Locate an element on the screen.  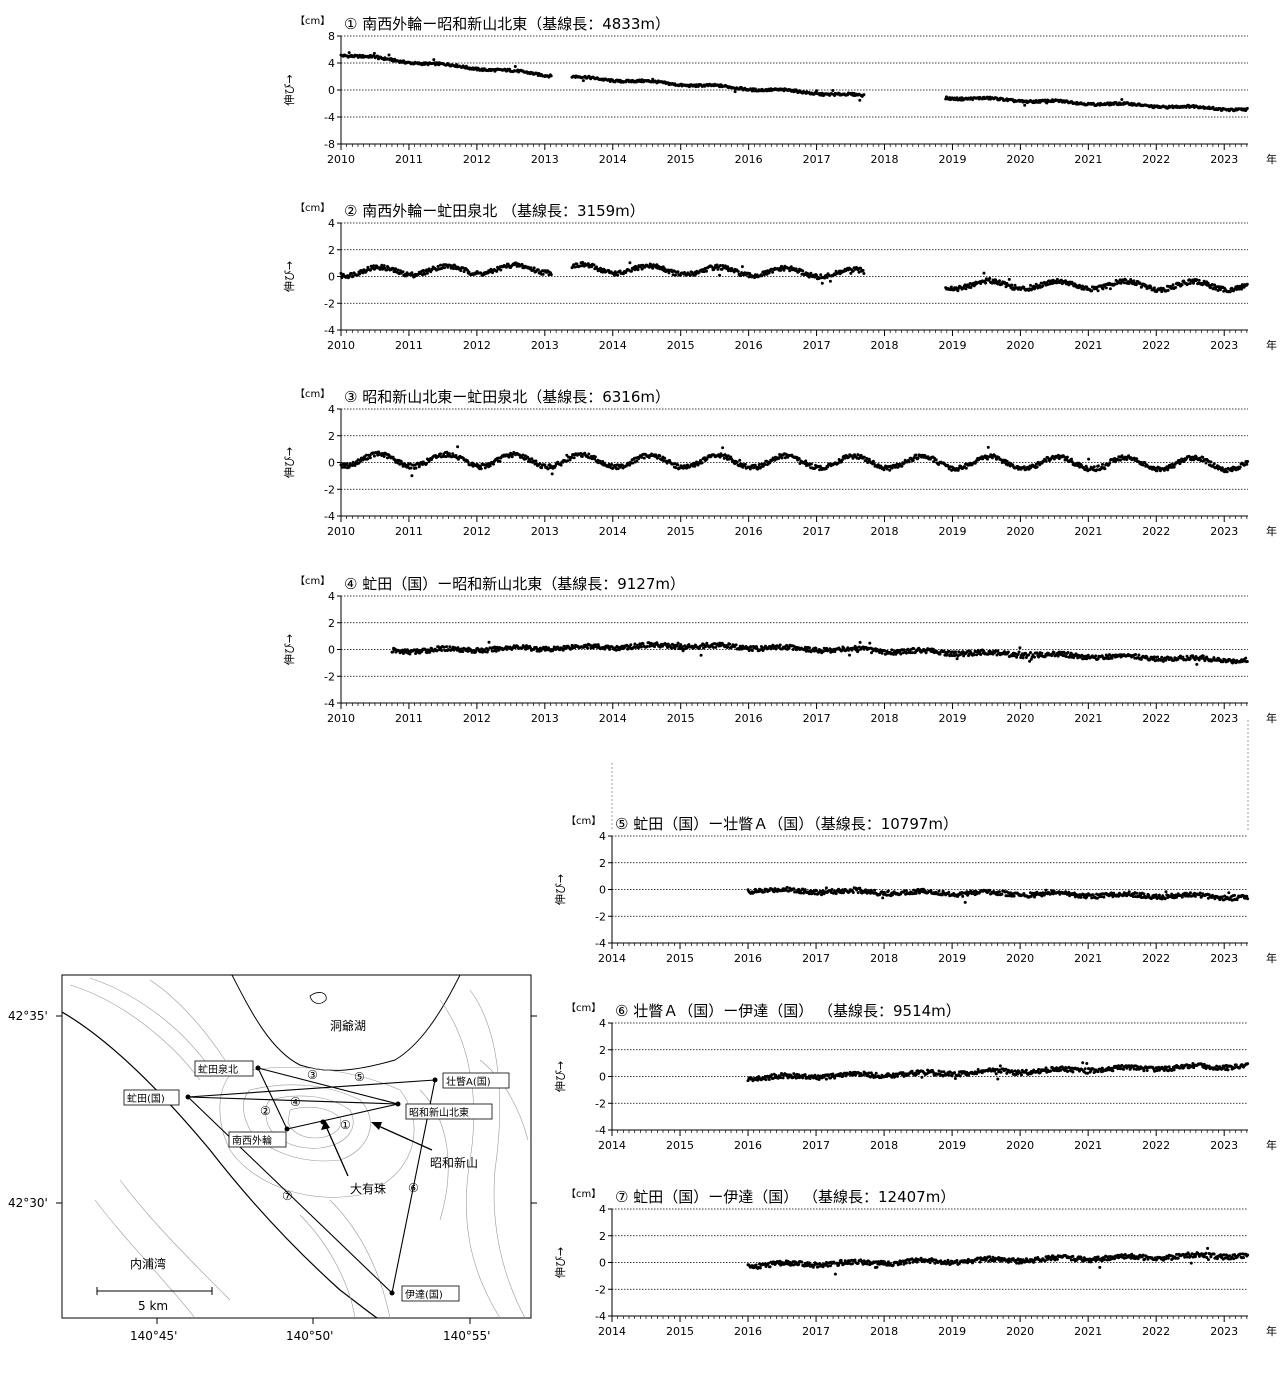
y-tick-label: 0 is located at coordinates (331, 650).